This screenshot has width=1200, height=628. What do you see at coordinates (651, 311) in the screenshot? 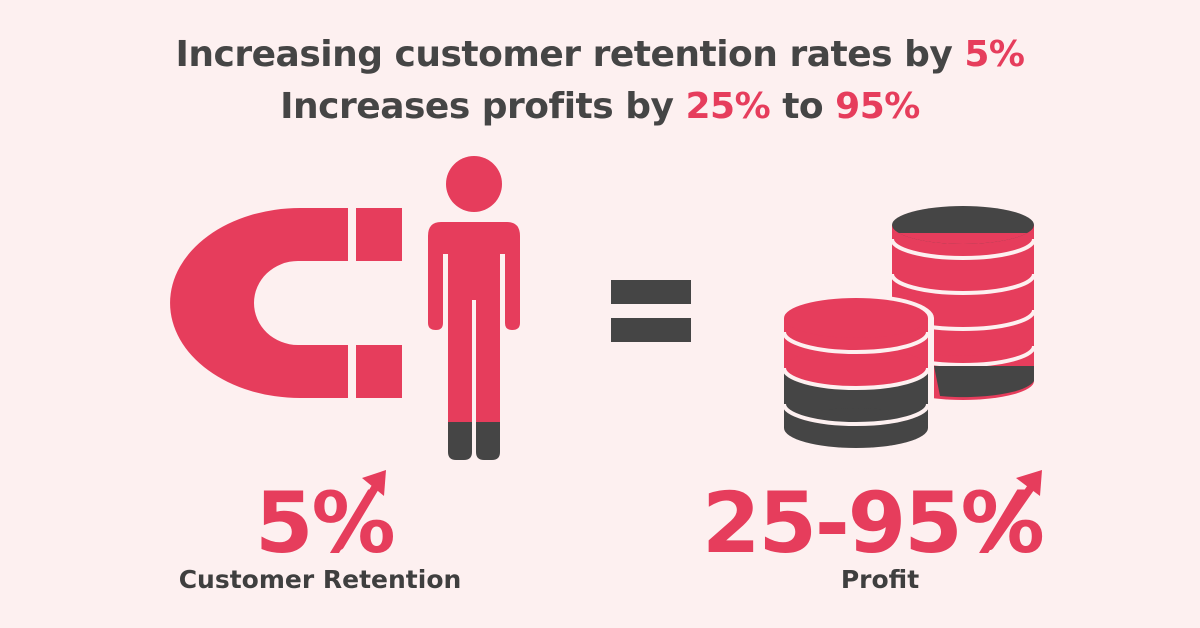
I see `equals-icon` at bounding box center [651, 311].